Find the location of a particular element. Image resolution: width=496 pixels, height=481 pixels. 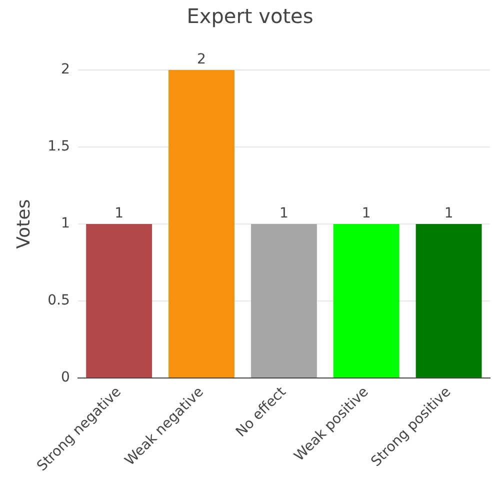

y-axis-title: Votes is located at coordinates (23, 224).